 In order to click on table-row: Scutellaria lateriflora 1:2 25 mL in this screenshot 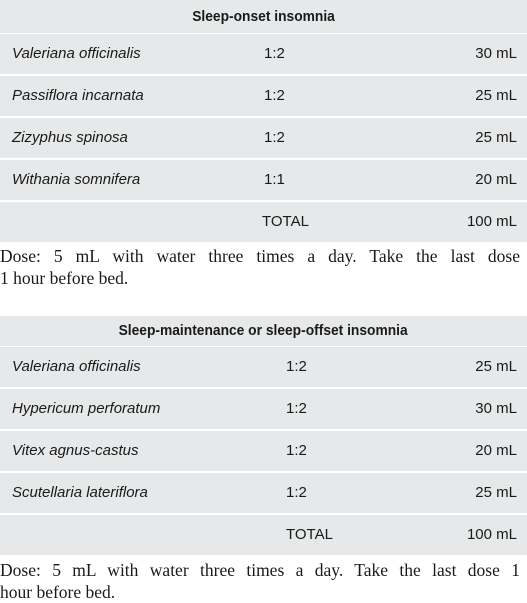, I will do `click(263, 494)`.